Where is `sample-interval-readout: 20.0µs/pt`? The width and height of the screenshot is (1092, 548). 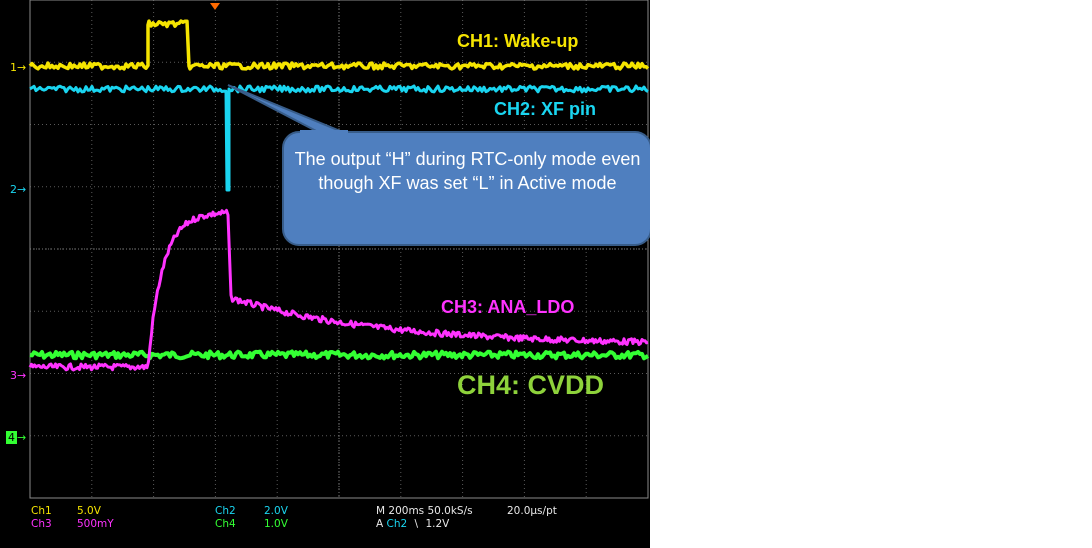 sample-interval-readout: 20.0µs/pt is located at coordinates (532, 511).